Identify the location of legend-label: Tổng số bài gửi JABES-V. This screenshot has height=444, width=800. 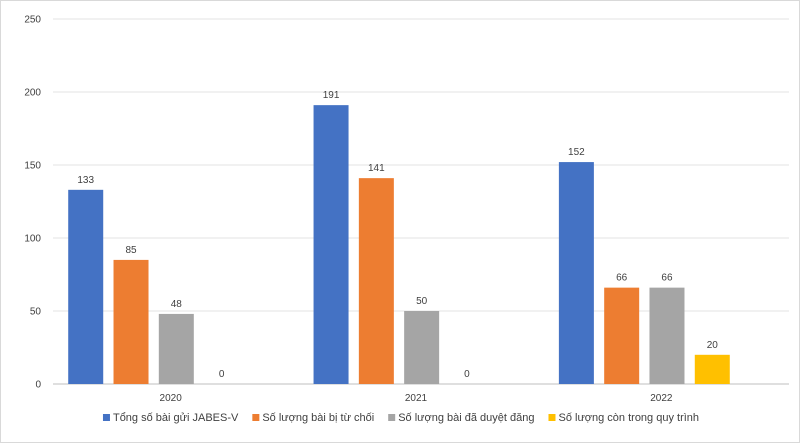
(176, 418).